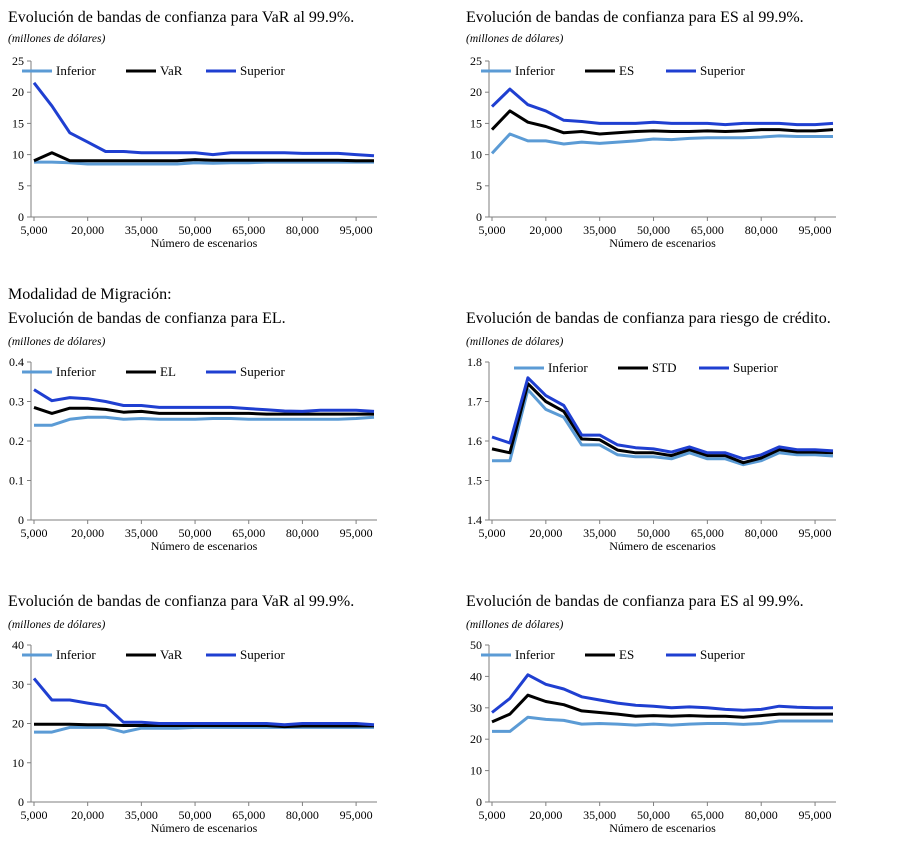 The width and height of the screenshot is (907, 842). What do you see at coordinates (476, 61) in the screenshot?
I see `y-tick-label: 25` at bounding box center [476, 61].